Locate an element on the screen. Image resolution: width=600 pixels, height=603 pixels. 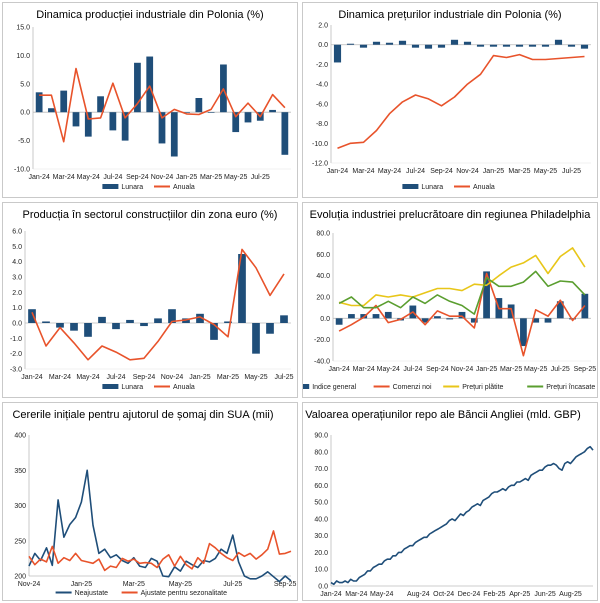
y-tick-label: 5.0 is located at coordinates (25, 84).